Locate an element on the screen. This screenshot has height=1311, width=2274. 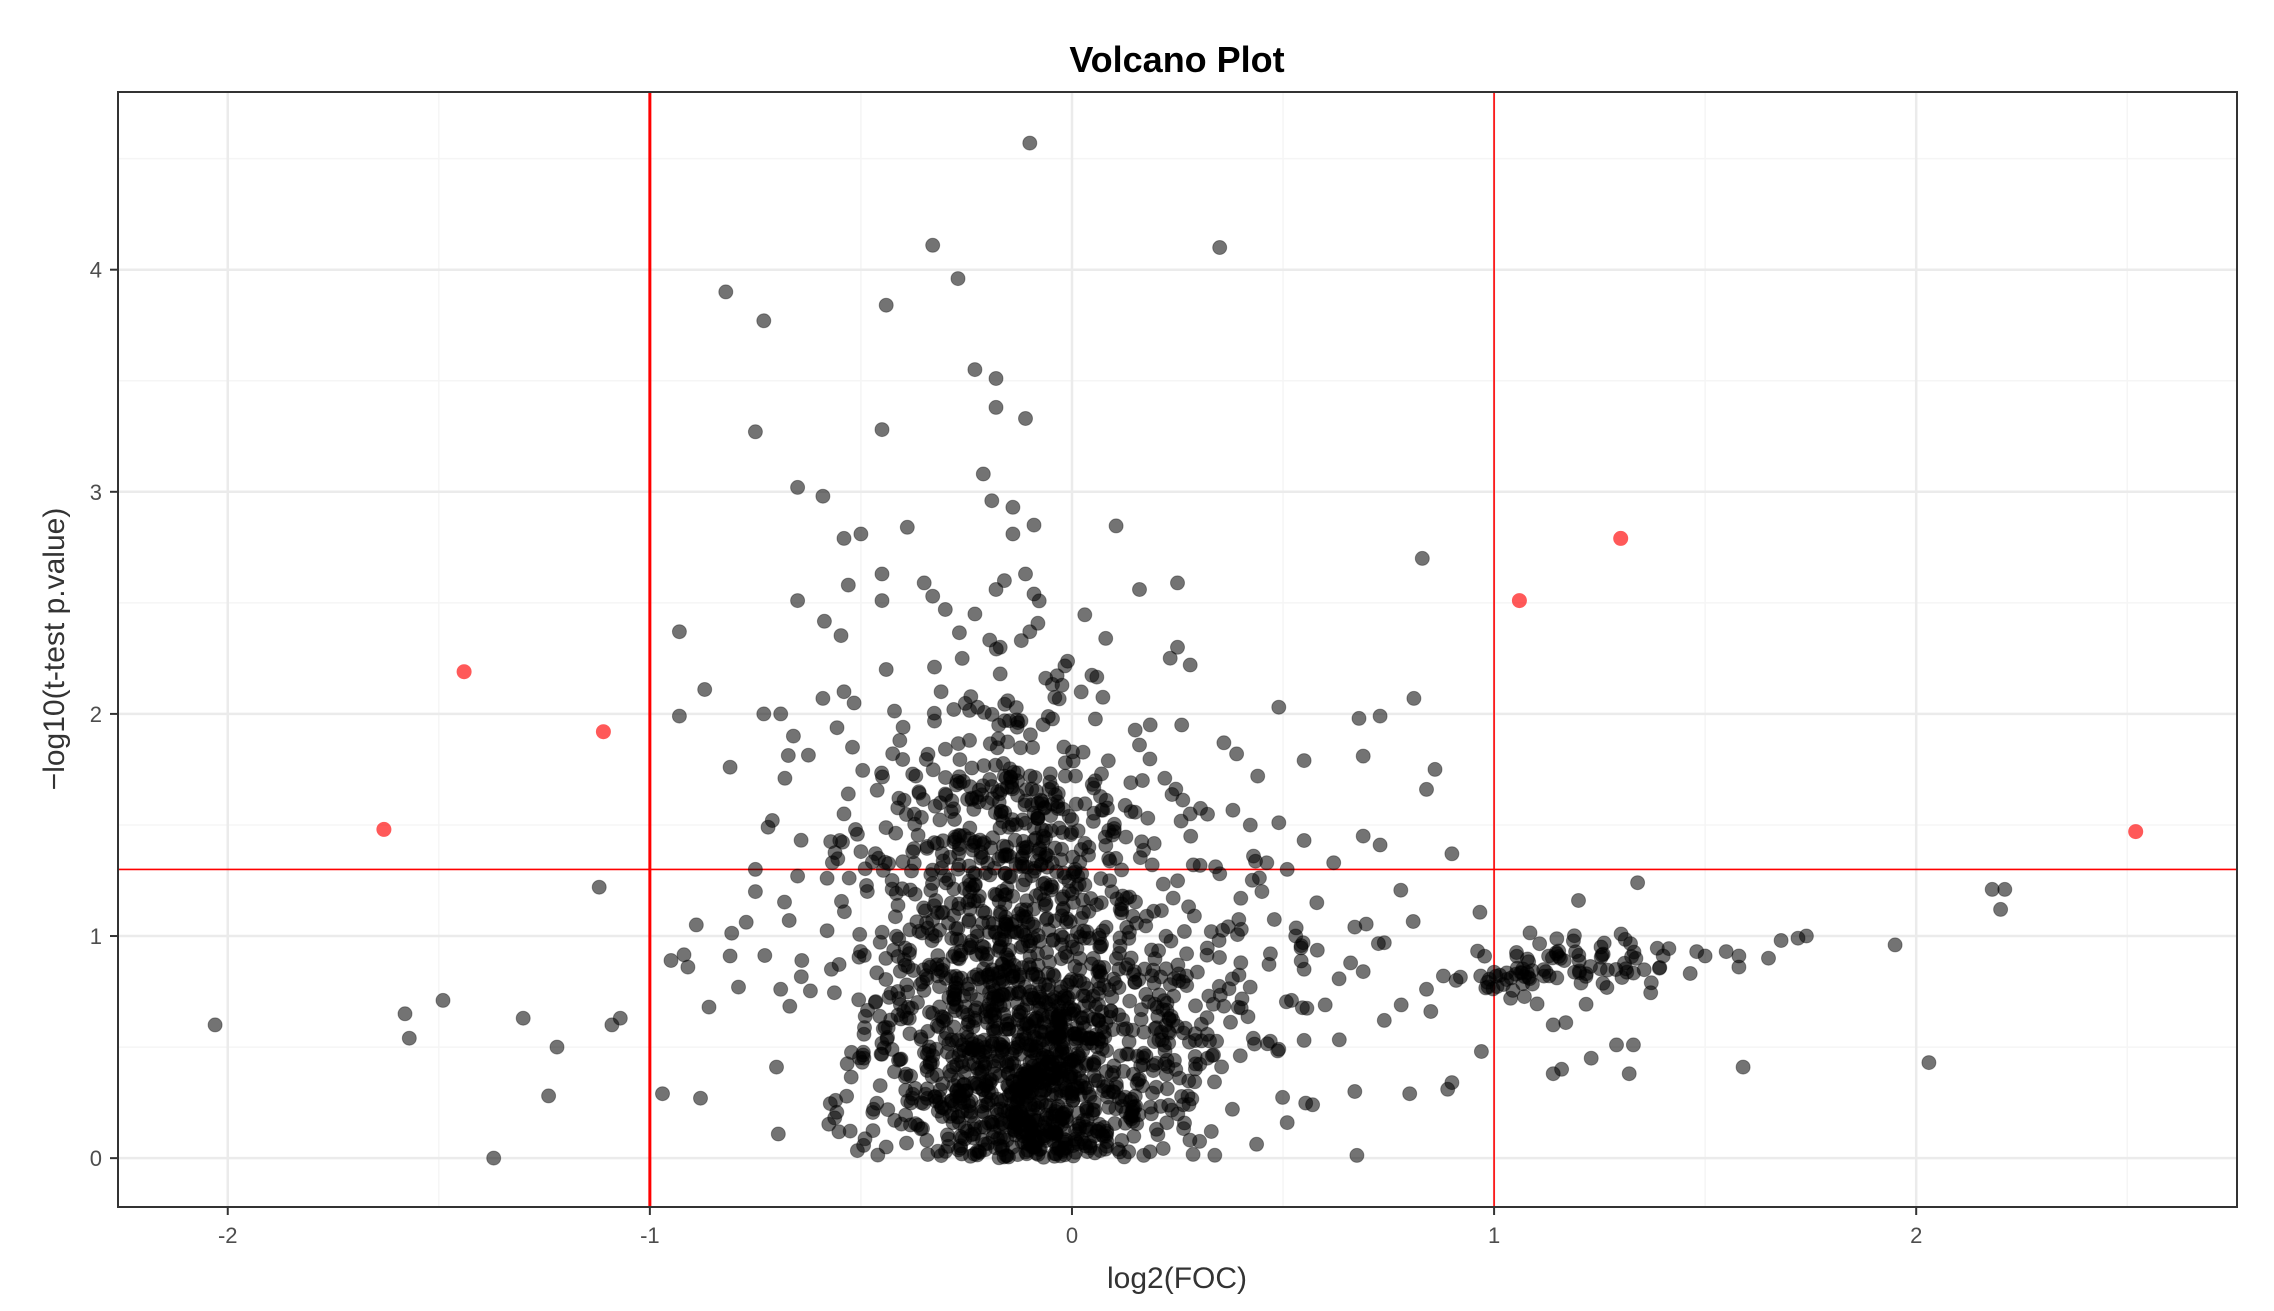
y-tick-label: 0 is located at coordinates (96, 1158).